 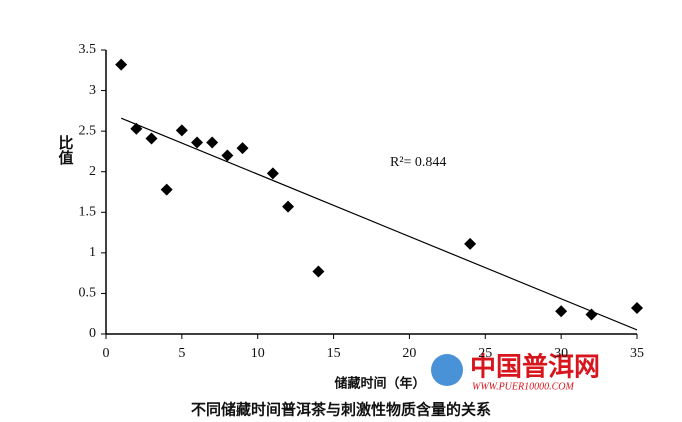 I want to click on watermark-logo, so click(x=447, y=370).